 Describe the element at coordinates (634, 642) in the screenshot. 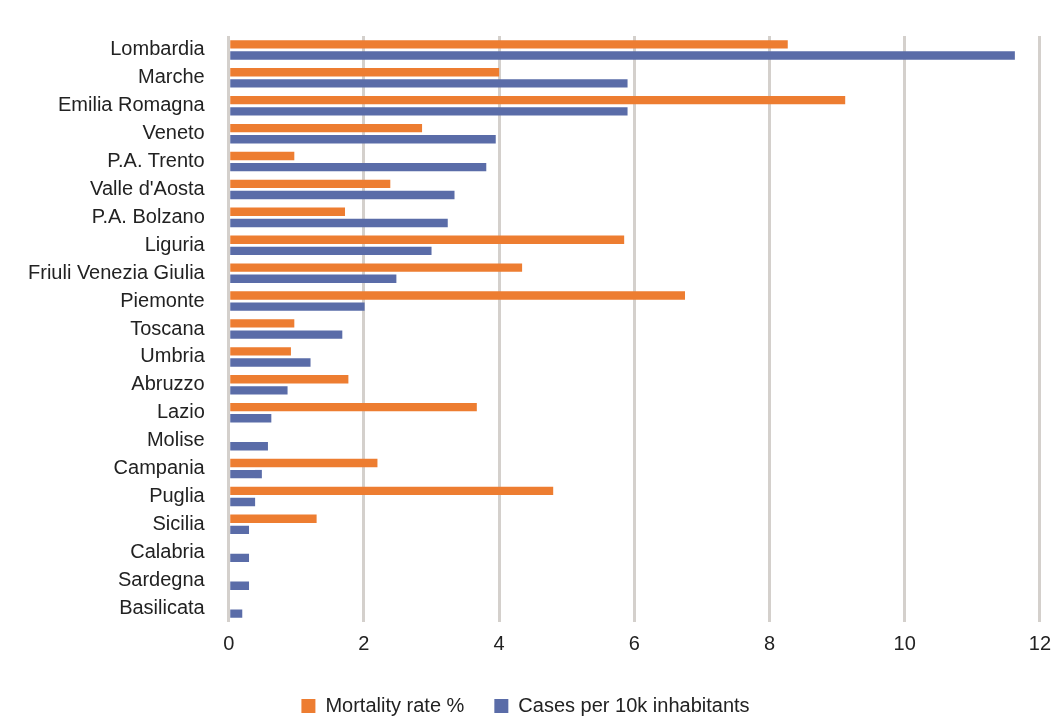

I see `x-tick-label: 6` at that location.